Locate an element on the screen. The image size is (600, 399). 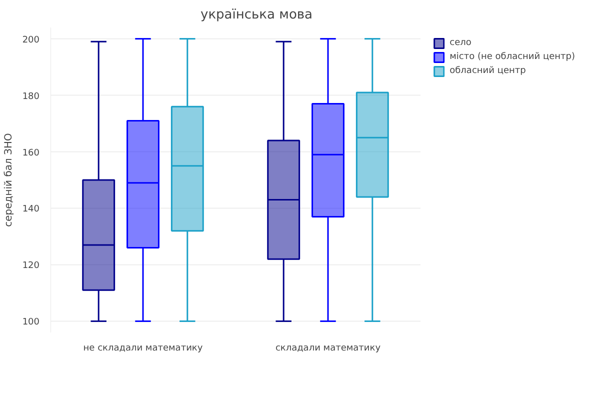
x-tick-label: складали математику is located at coordinates (328, 349).